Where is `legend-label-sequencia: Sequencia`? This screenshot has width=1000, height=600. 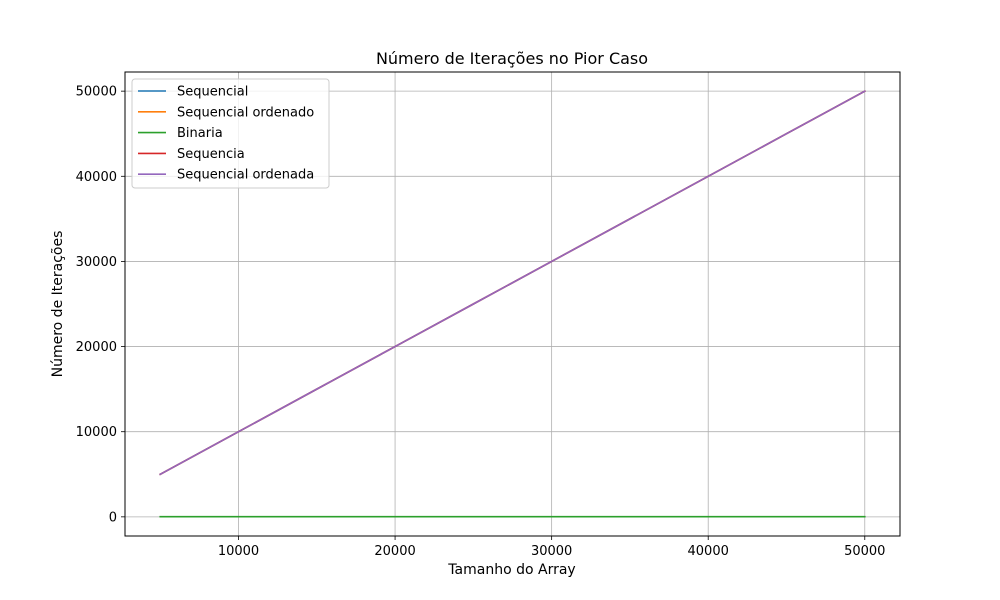
legend-label-sequencia: Sequencia is located at coordinates (211, 154).